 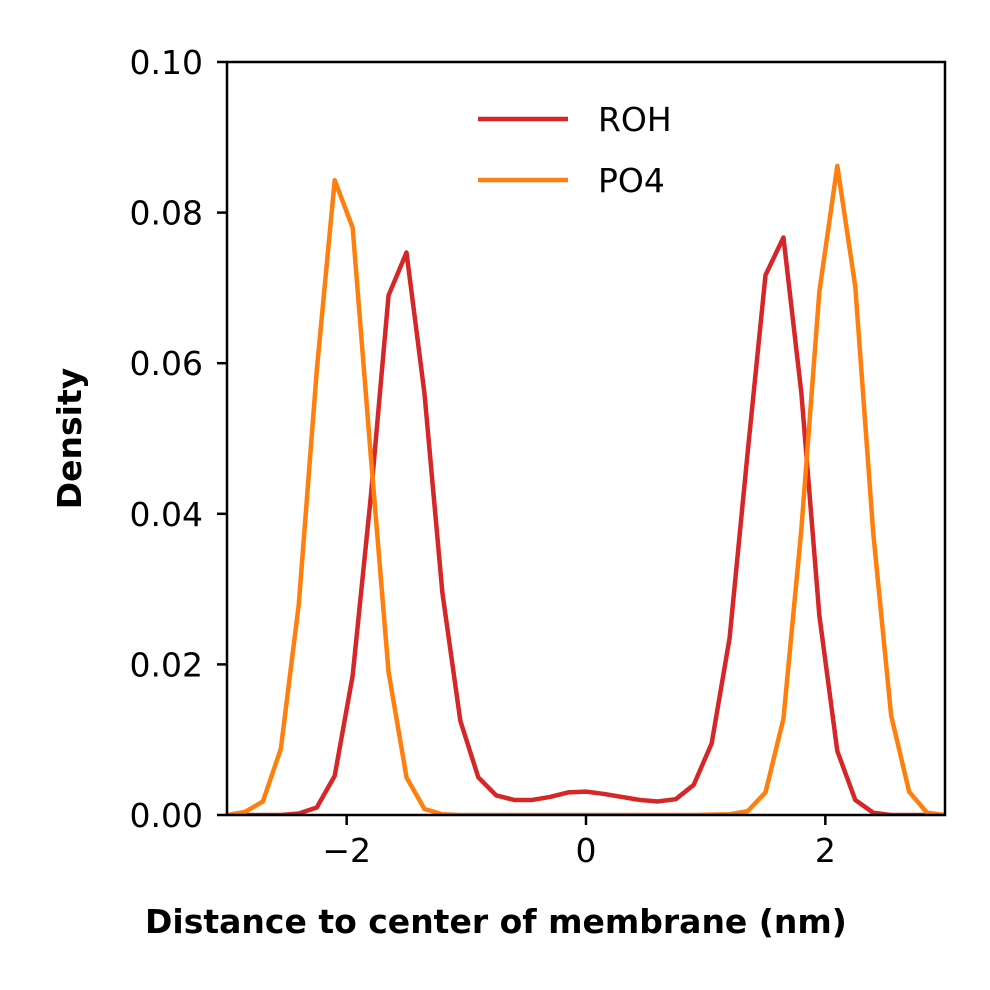 What do you see at coordinates (586, 850) in the screenshot?
I see `x-tick-label: 0` at bounding box center [586, 850].